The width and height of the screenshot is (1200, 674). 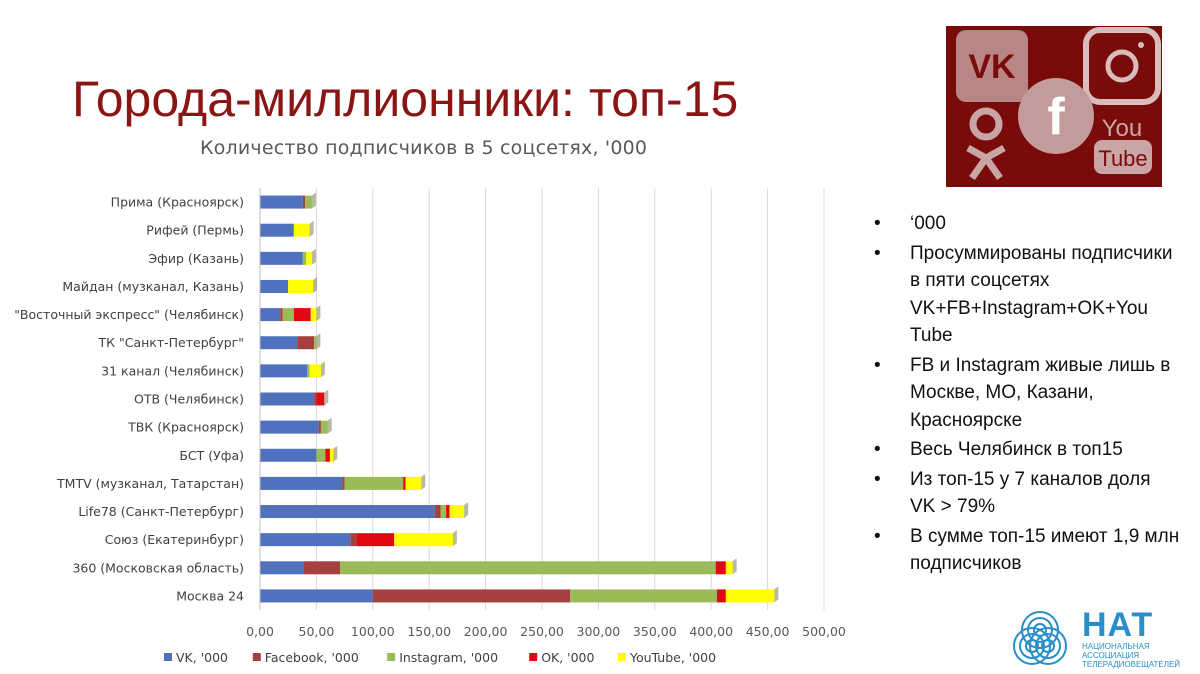 I want to click on social-networks-logo: VK f You Tube, so click(x=1054, y=106).